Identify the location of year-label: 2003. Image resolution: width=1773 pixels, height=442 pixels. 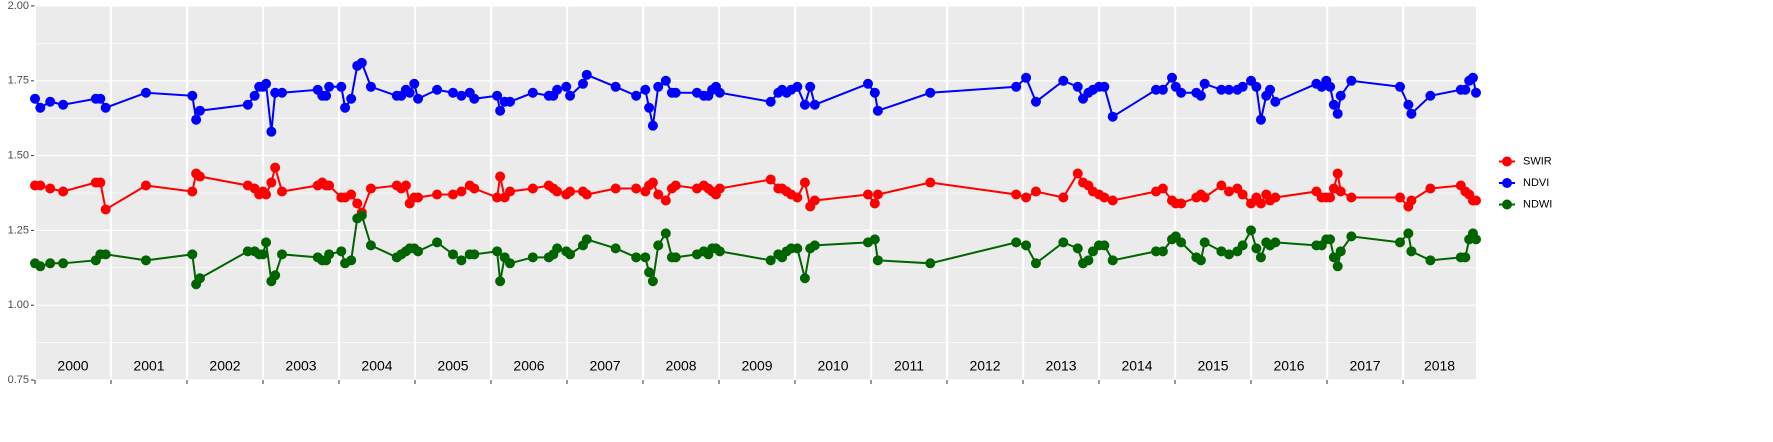
(300, 366).